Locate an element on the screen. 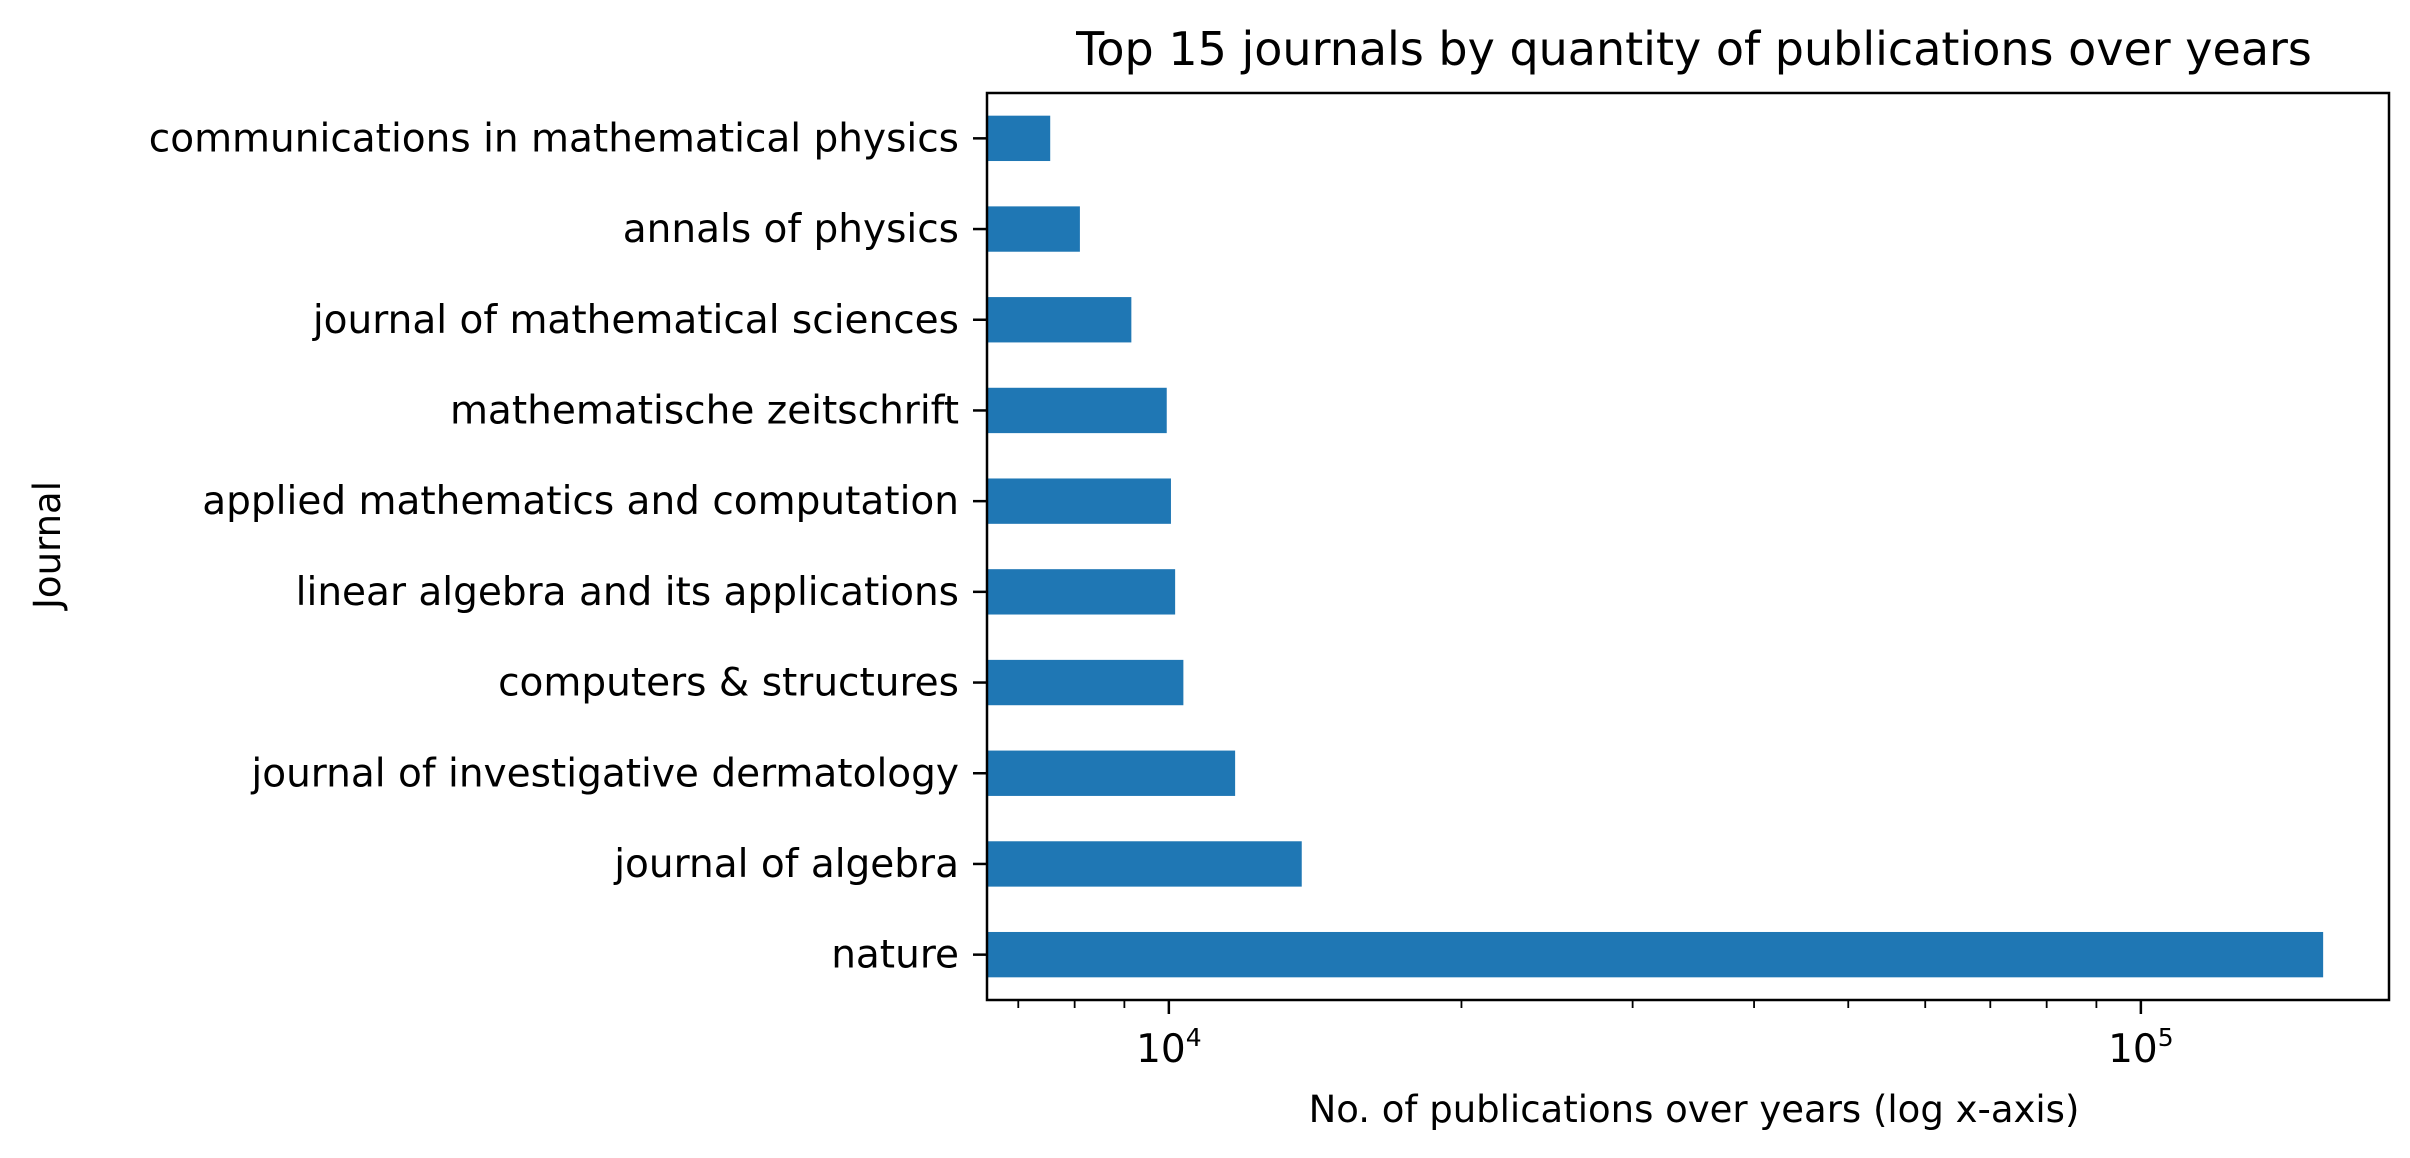 The image size is (2410, 1158). y-tick-label: nature is located at coordinates (895, 955).